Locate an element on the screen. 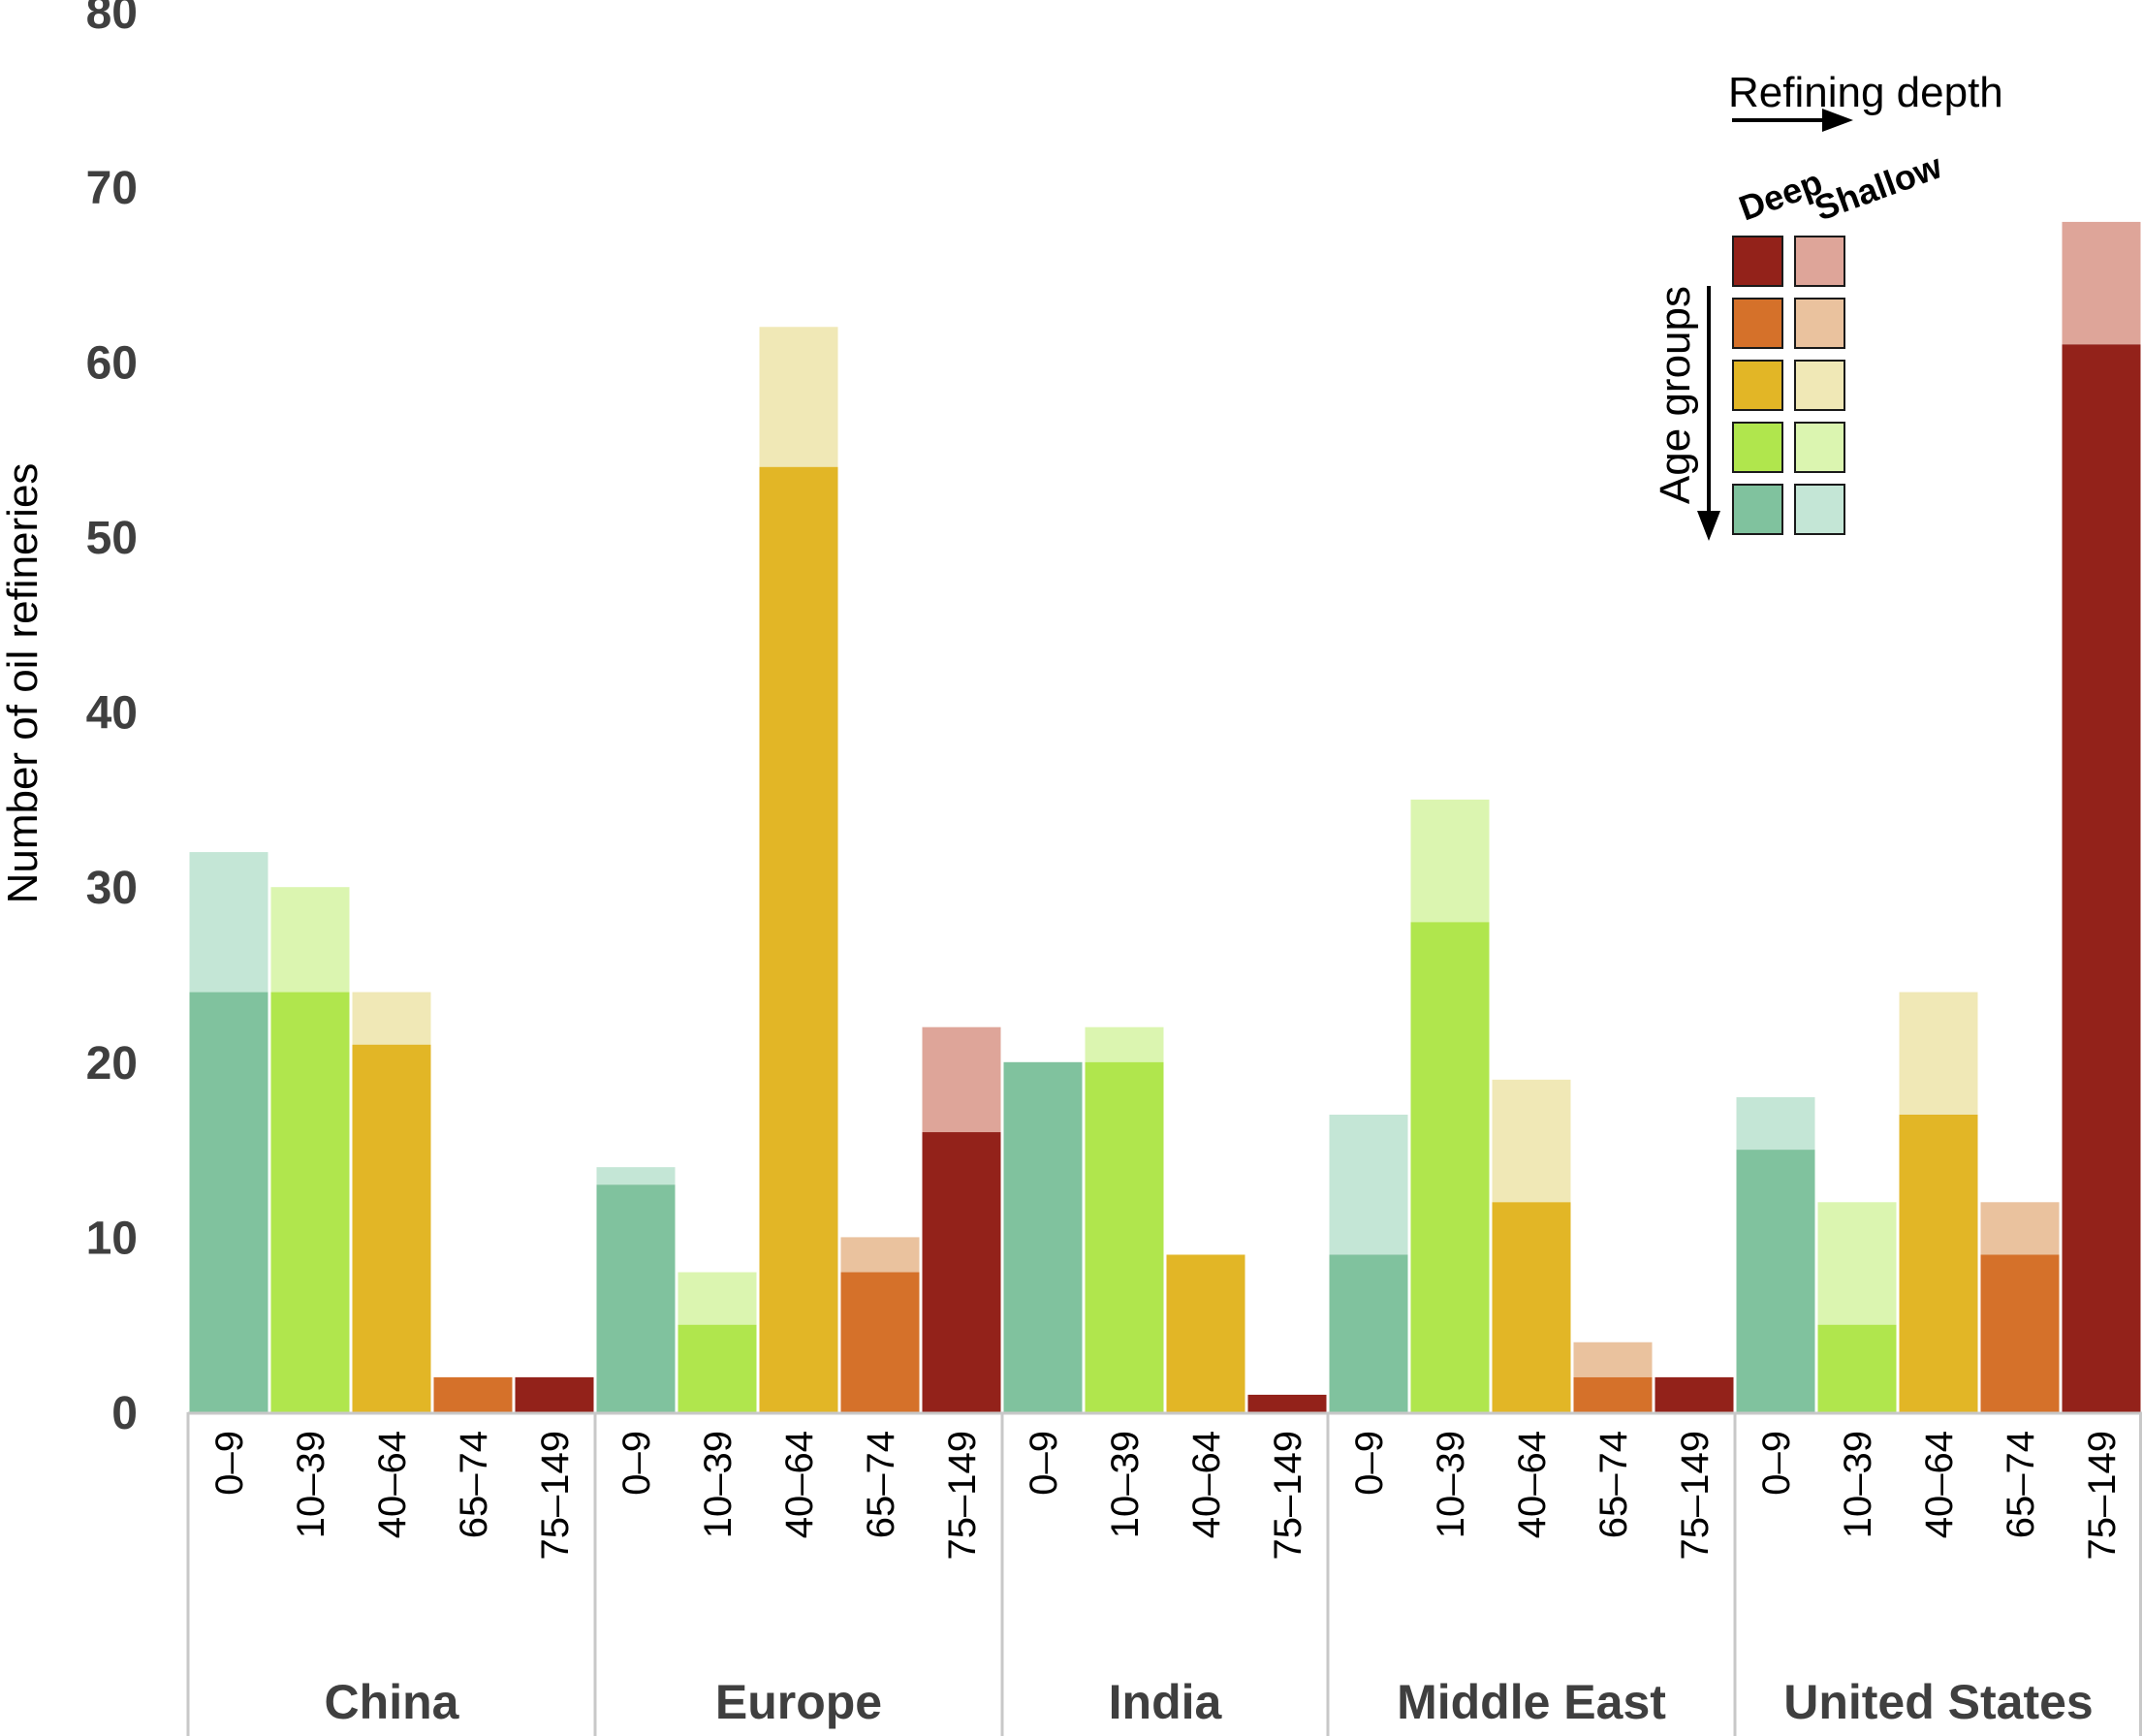 This screenshot has height=1736, width=2143. bar-india-0-9-deep is located at coordinates (1043, 1236).